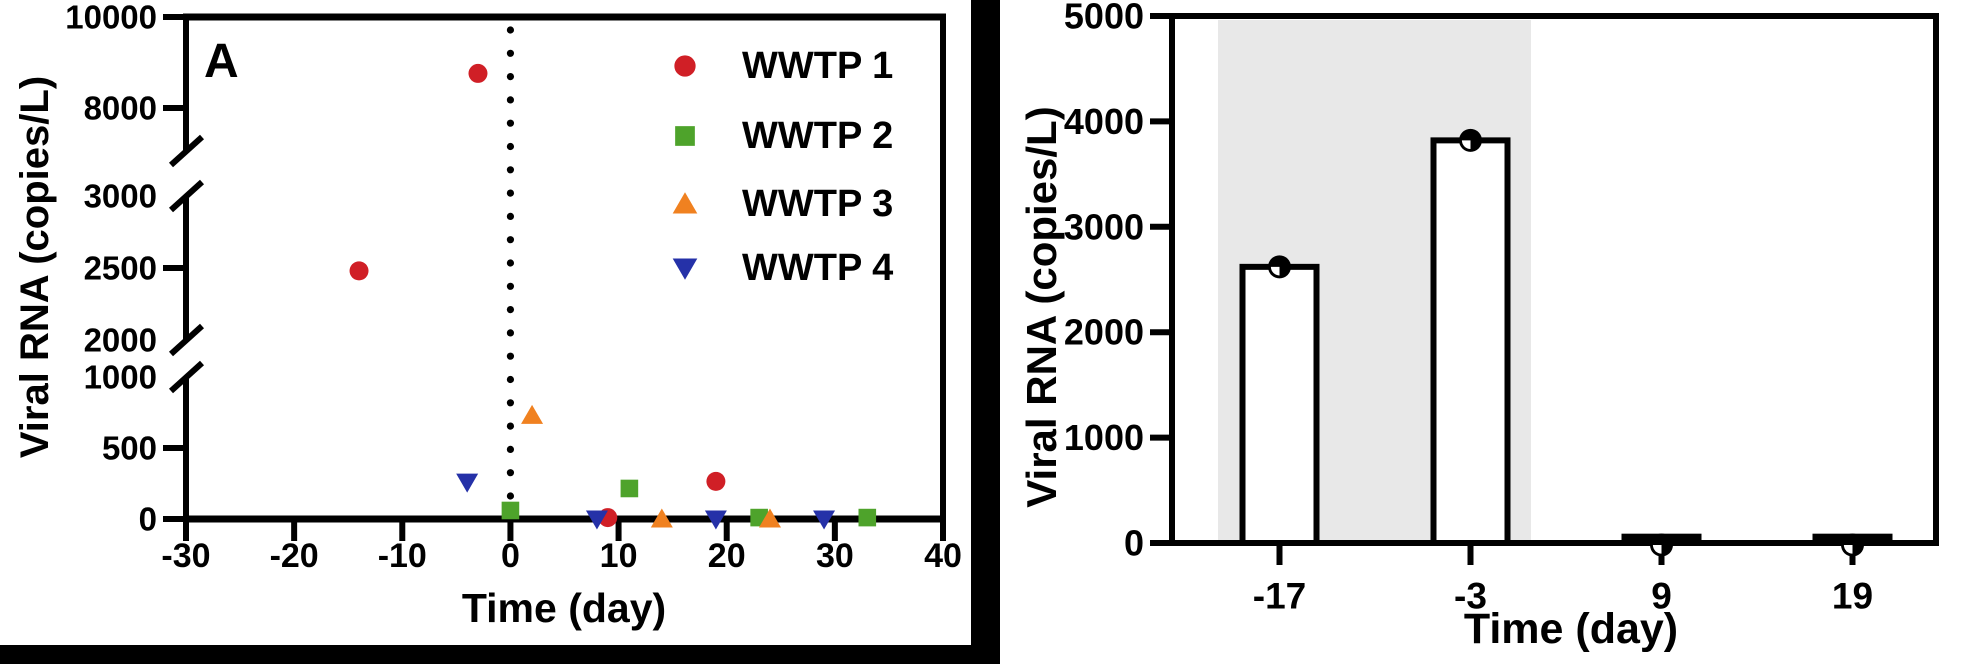  I want to click on panel-a-legend-item-2: WWTP 2, so click(784, 136).